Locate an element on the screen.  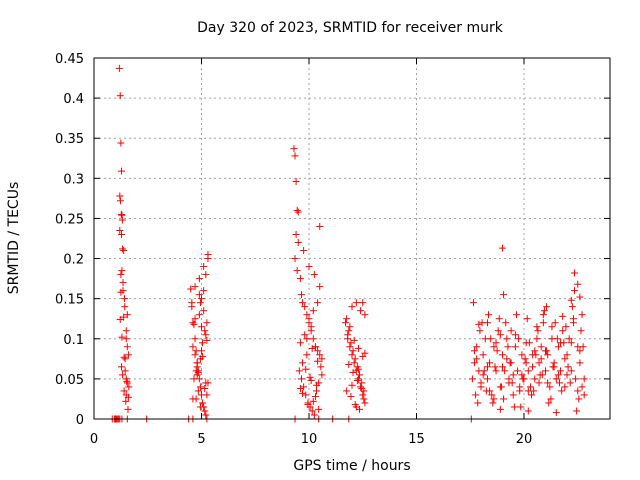
y-tick-label: 0 is located at coordinates (80, 420).